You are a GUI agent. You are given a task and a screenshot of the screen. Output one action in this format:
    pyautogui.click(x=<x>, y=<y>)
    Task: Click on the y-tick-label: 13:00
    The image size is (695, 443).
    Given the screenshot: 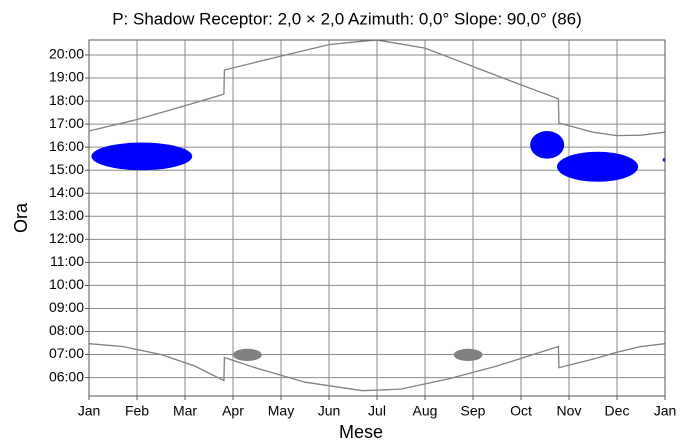 What is the action you would take?
    pyautogui.click(x=66, y=215)
    